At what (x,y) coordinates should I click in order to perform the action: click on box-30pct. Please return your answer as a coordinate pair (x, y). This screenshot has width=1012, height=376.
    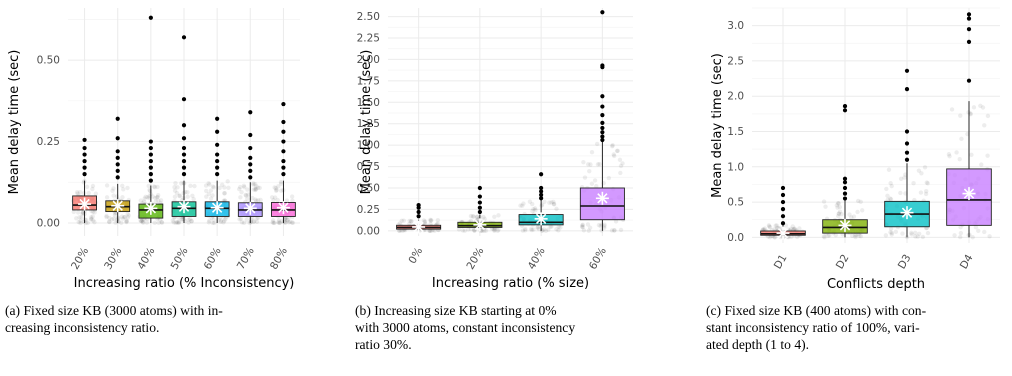
    Looking at the image, I should click on (118, 171).